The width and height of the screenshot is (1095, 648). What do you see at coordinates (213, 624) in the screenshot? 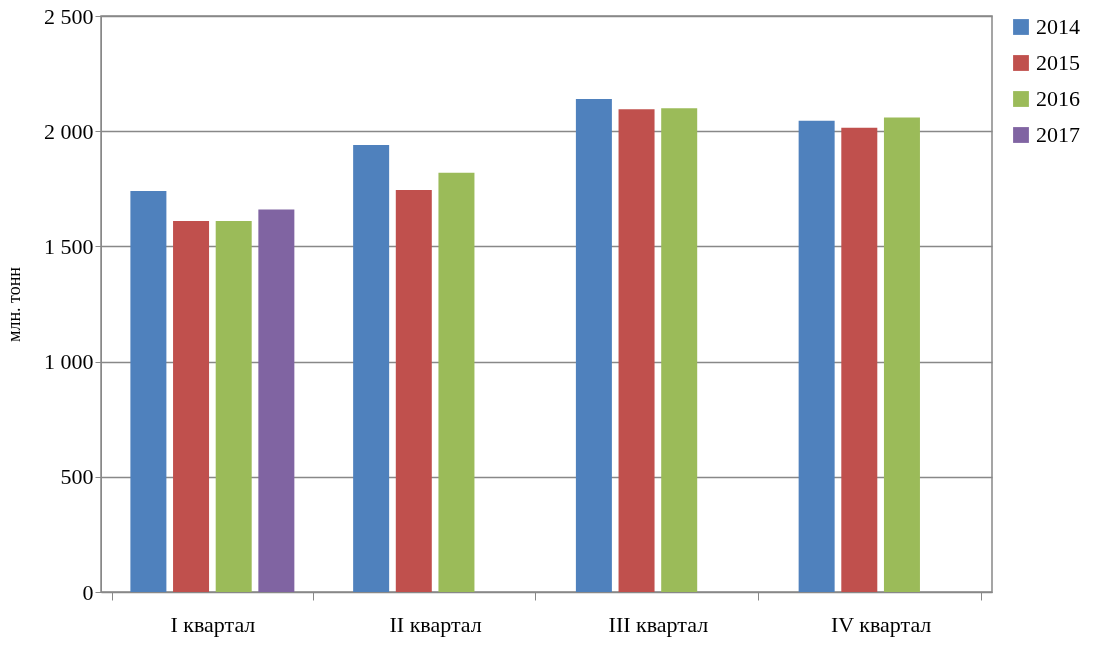
I see `x-tick-label: I квартал` at bounding box center [213, 624].